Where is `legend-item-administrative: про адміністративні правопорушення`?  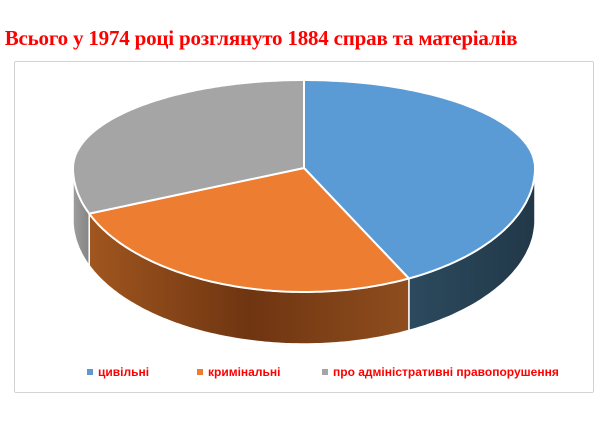
legend-item-administrative: про адміністративні правопорушення is located at coordinates (440, 372).